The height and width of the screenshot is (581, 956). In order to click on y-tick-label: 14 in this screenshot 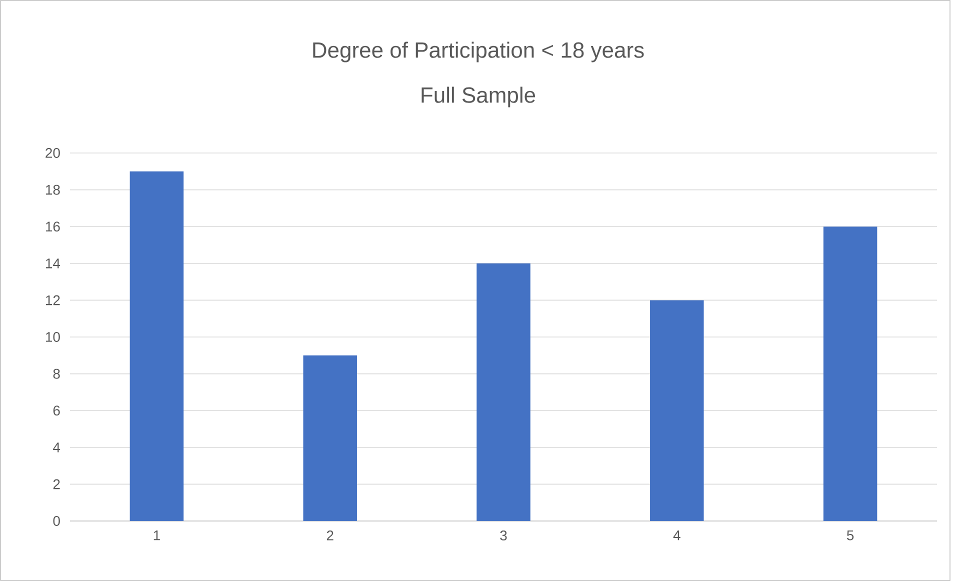, I will do `click(53, 263)`.